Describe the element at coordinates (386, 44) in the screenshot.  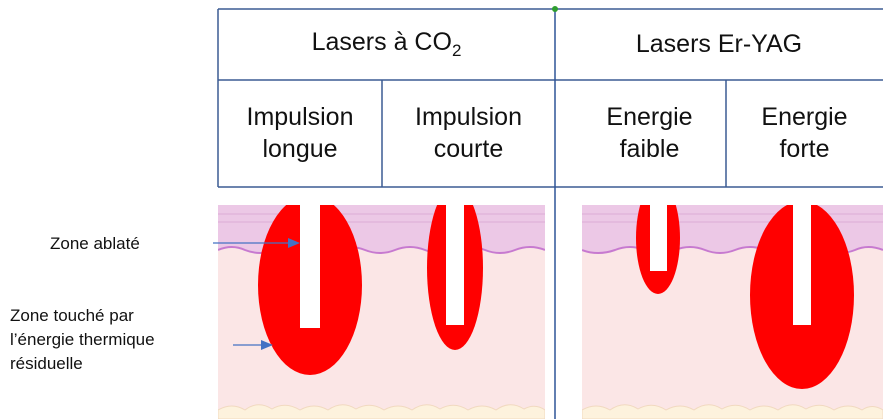
I see `header-group-co2: Lasers à CO2` at that location.